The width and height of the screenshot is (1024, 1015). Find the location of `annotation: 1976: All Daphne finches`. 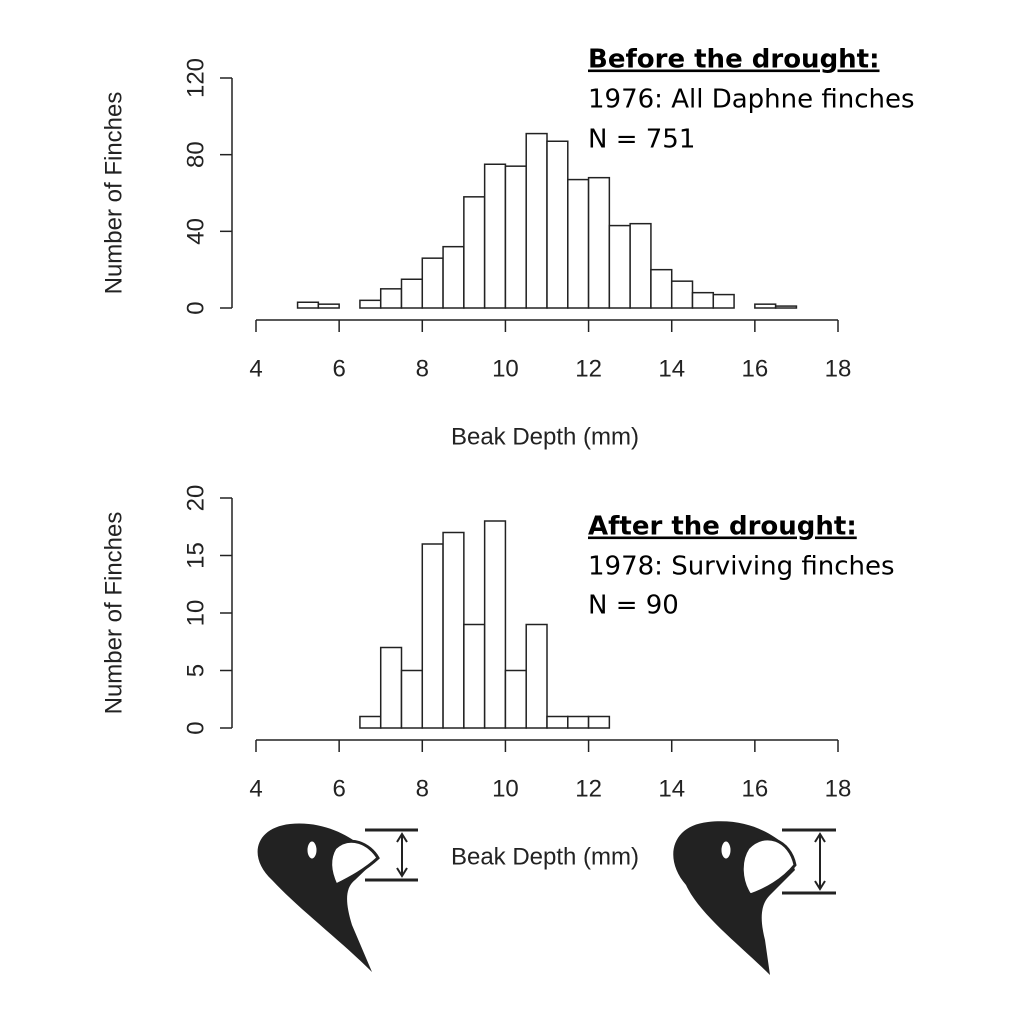

annotation: 1976: All Daphne finches is located at coordinates (751, 100).